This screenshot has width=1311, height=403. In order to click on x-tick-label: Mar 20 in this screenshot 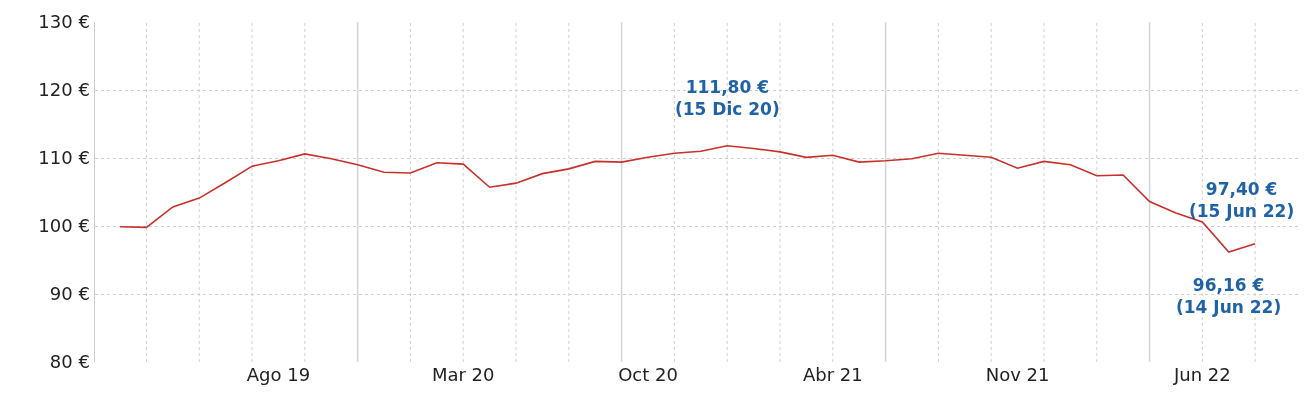, I will do `click(463, 374)`.